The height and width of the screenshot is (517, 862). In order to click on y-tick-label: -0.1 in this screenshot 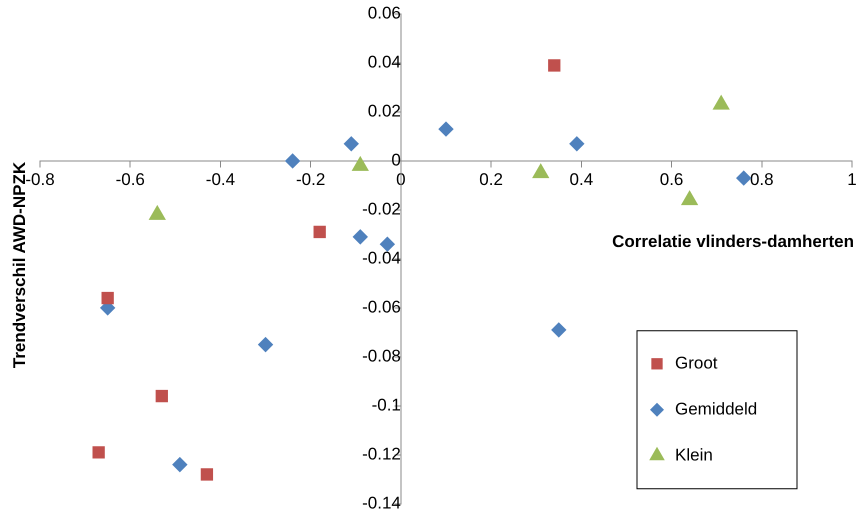, I will do `click(386, 405)`.